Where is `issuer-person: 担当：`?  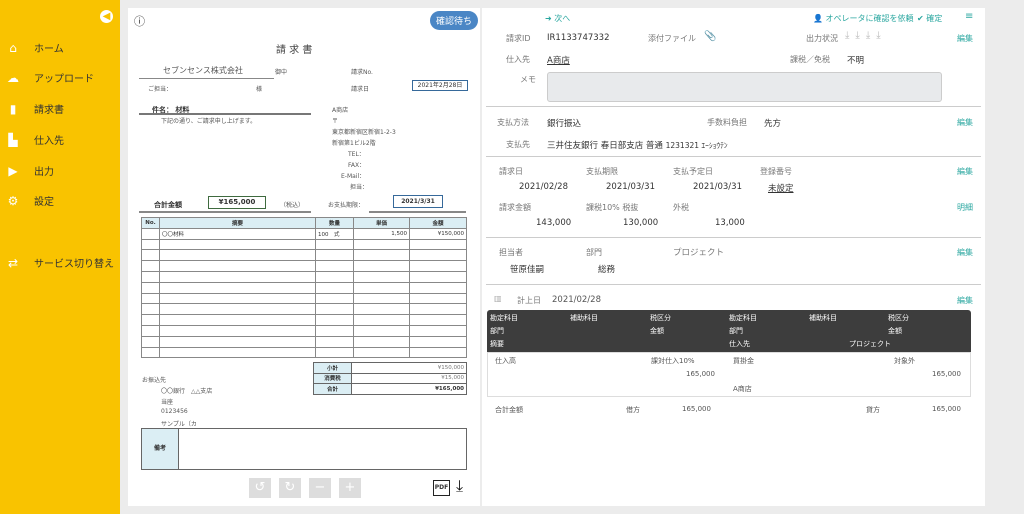
issuer-person: 担当： is located at coordinates (359, 187).